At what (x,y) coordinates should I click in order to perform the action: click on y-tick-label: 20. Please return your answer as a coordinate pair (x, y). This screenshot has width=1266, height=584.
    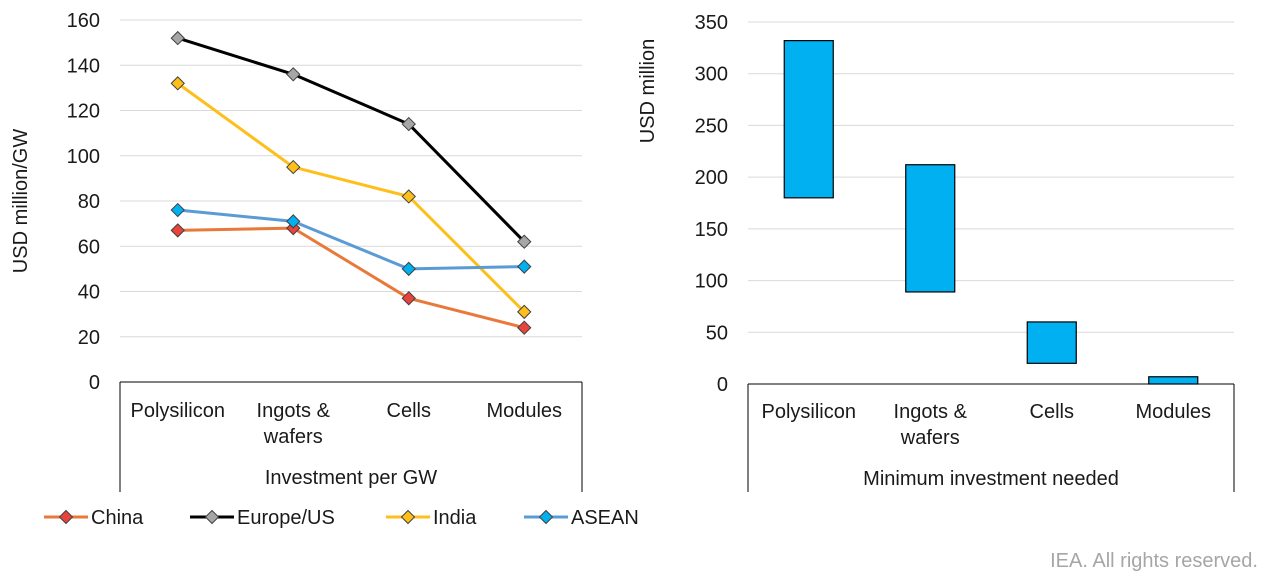
    Looking at the image, I should click on (89, 338).